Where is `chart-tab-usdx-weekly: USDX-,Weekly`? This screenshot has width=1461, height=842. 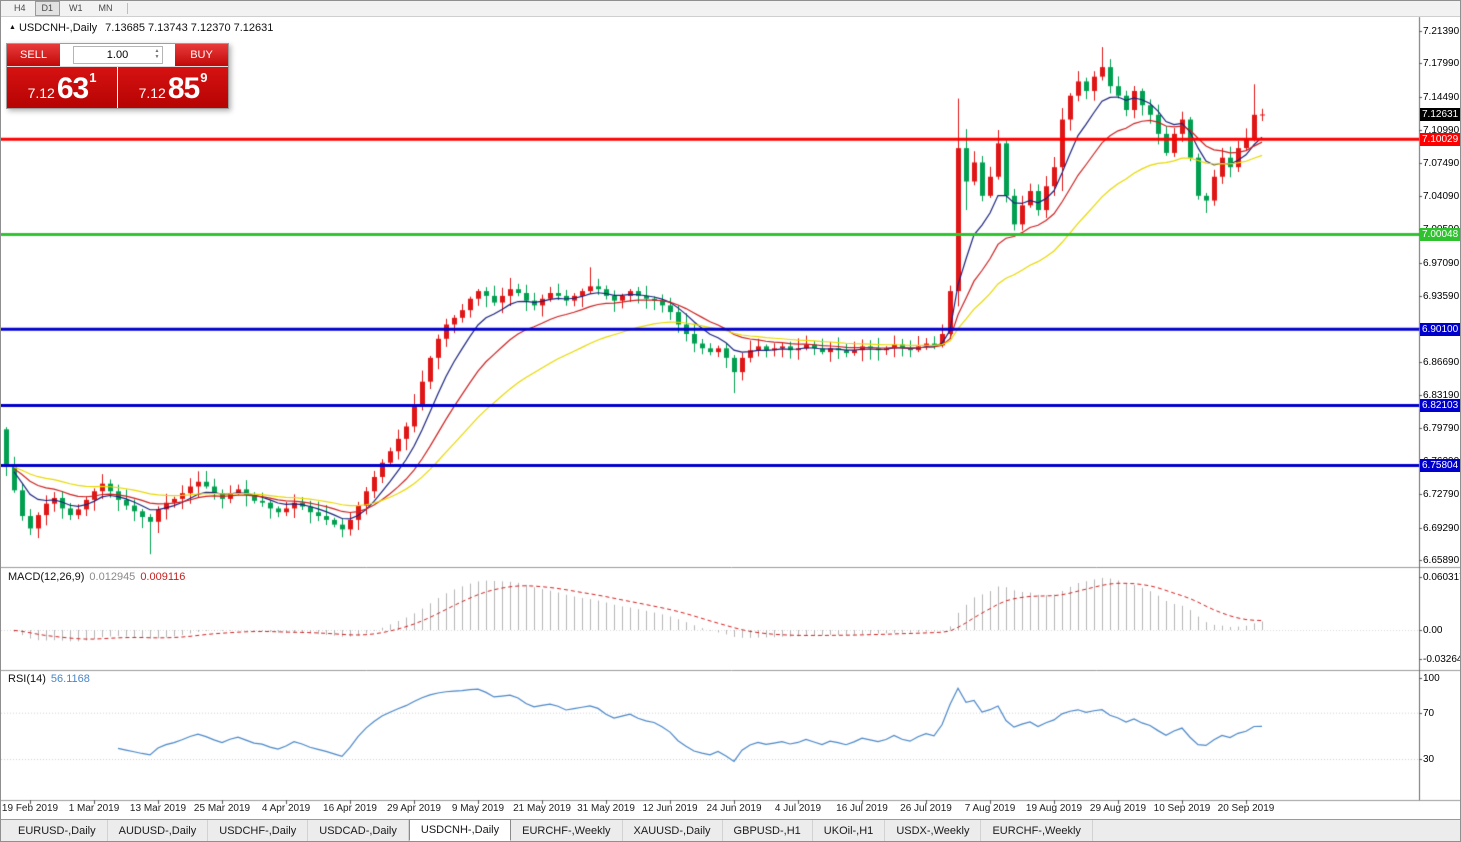
chart-tab-usdx-weekly: USDX-,Weekly is located at coordinates (933, 830).